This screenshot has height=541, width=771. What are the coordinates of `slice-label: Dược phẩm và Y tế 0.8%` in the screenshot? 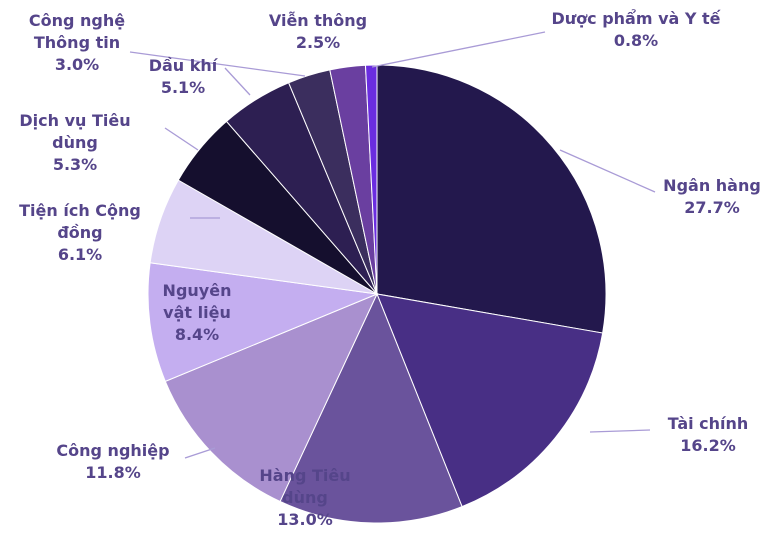 It's located at (636, 30).